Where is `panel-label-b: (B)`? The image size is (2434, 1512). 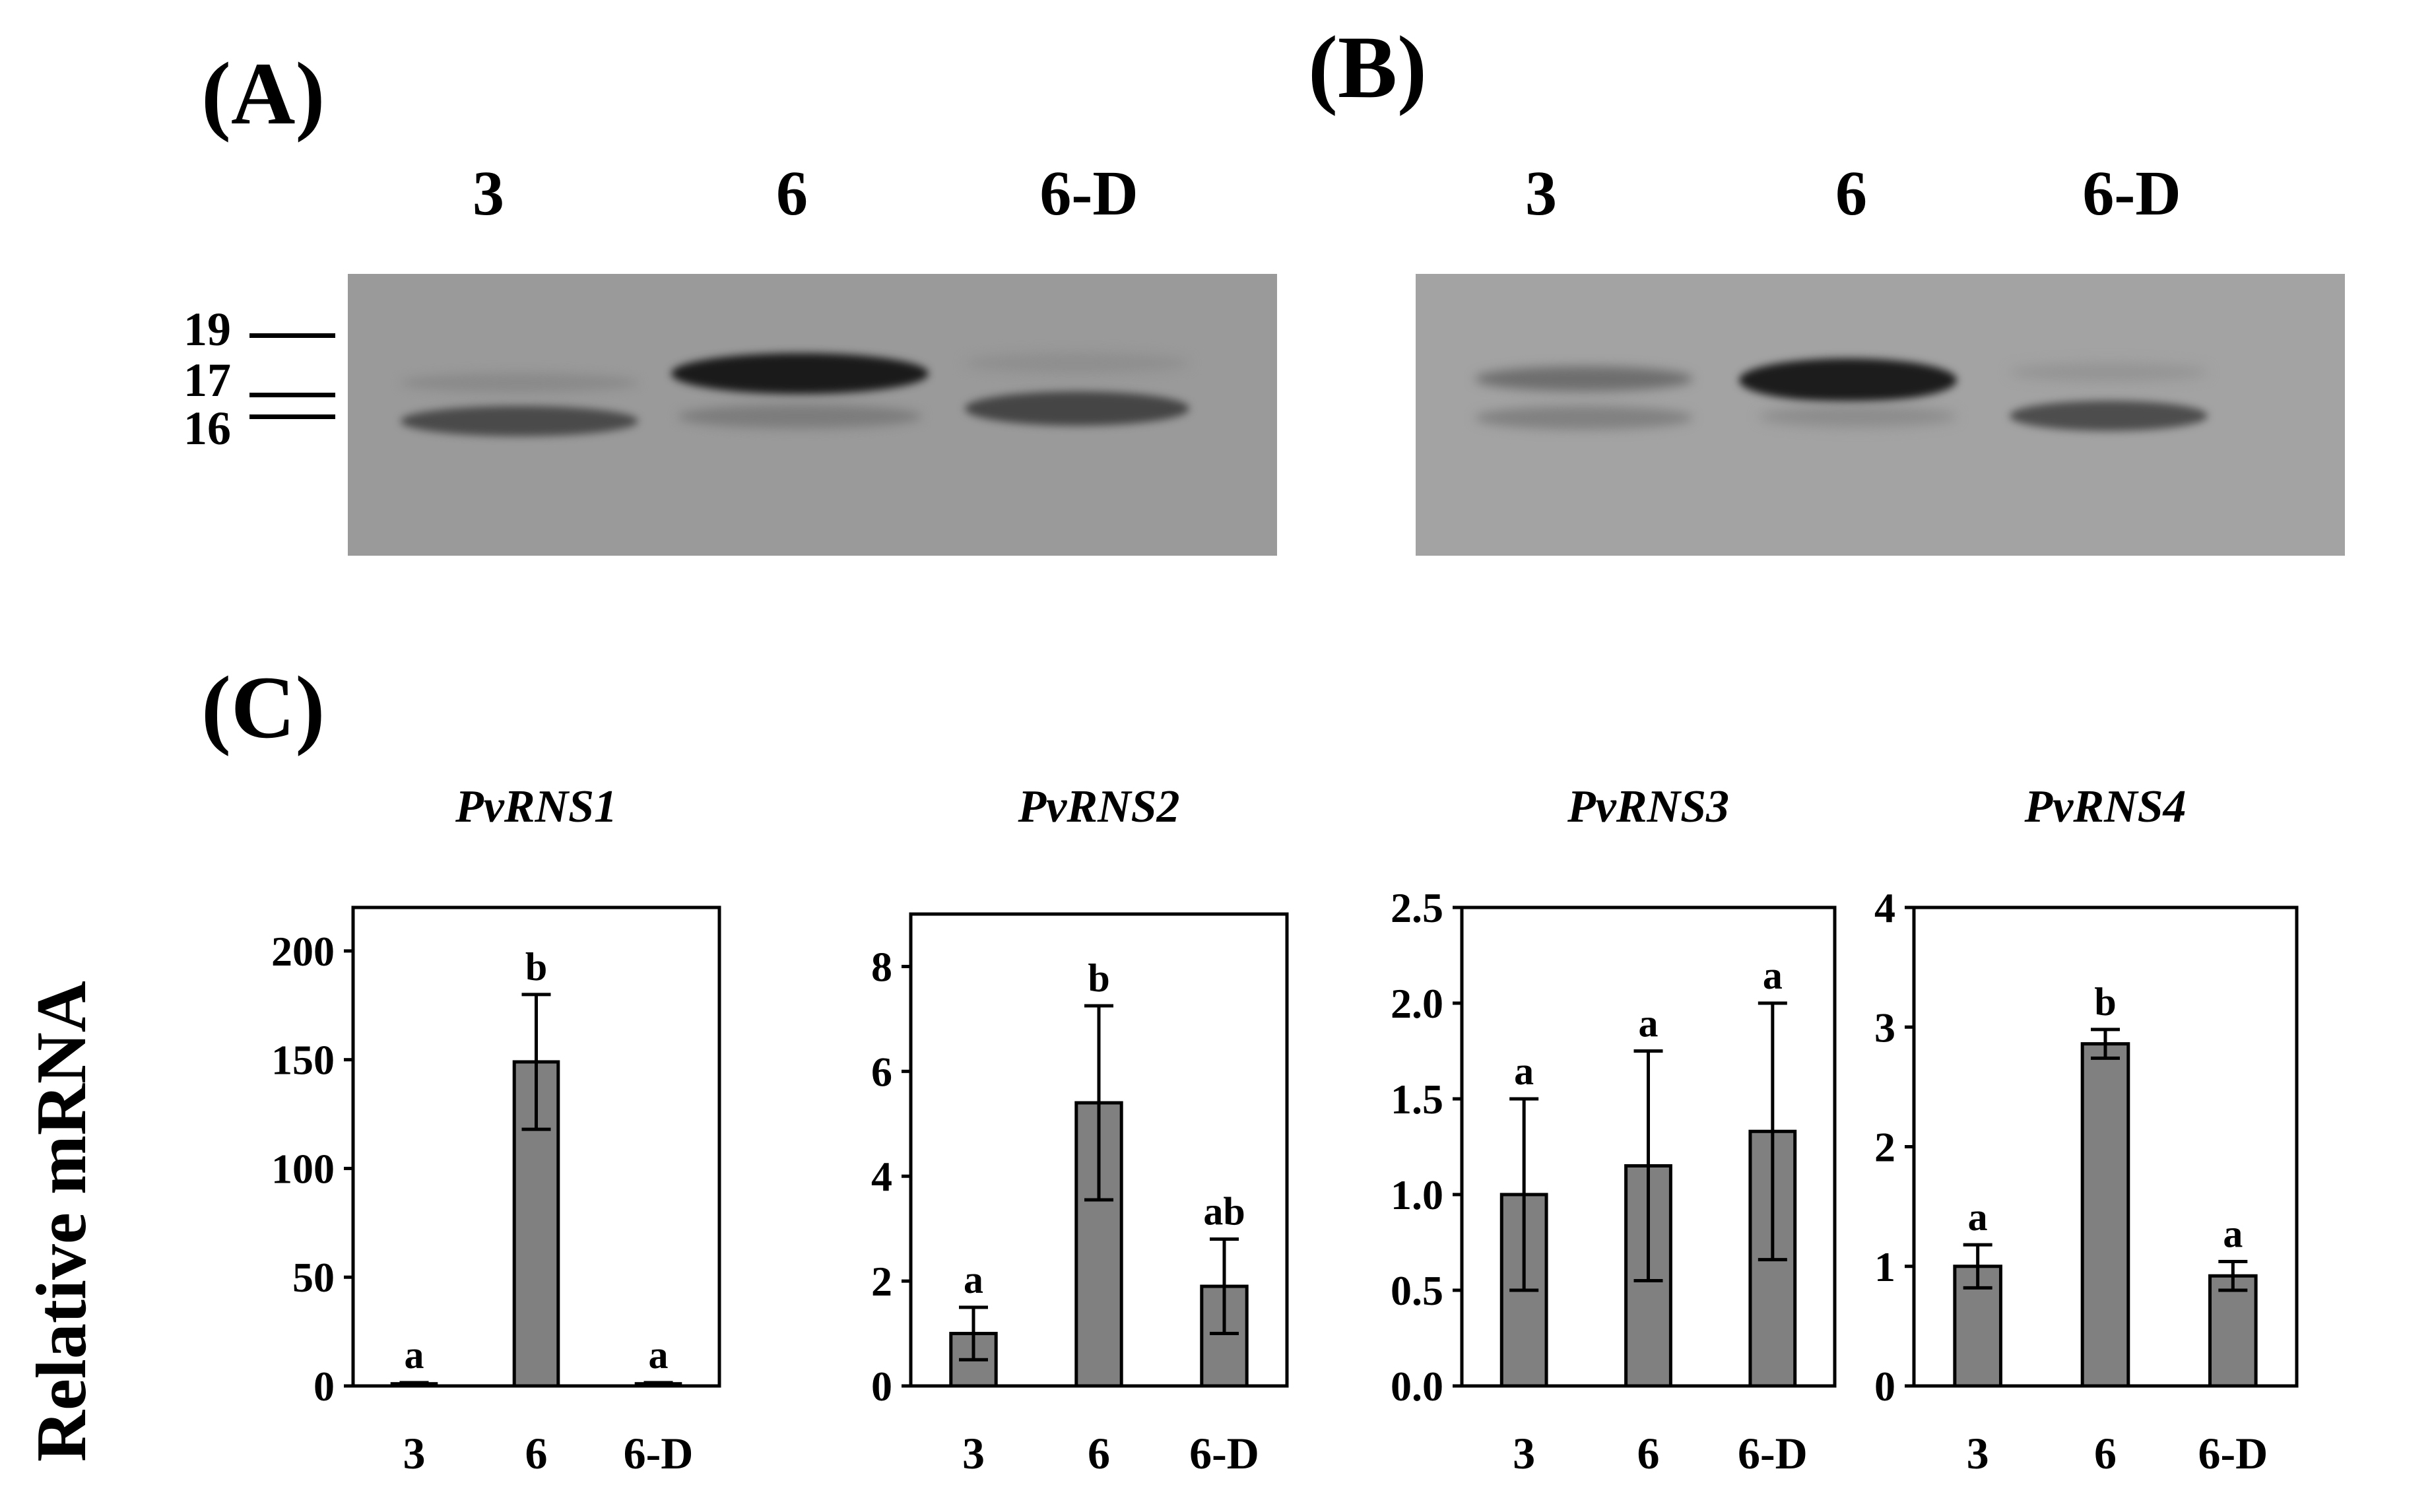 panel-label-b: (B) is located at coordinates (1367, 68).